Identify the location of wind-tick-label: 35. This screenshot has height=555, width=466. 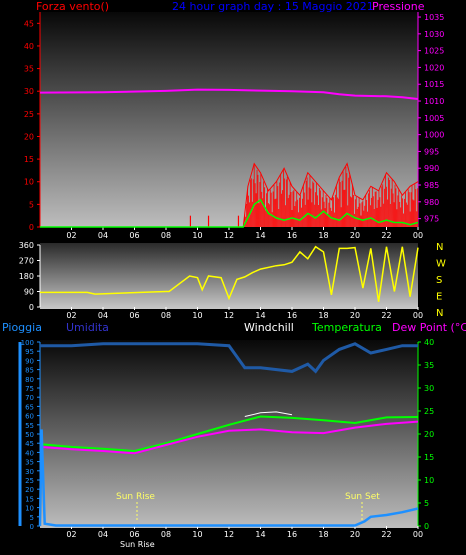
(29, 69).